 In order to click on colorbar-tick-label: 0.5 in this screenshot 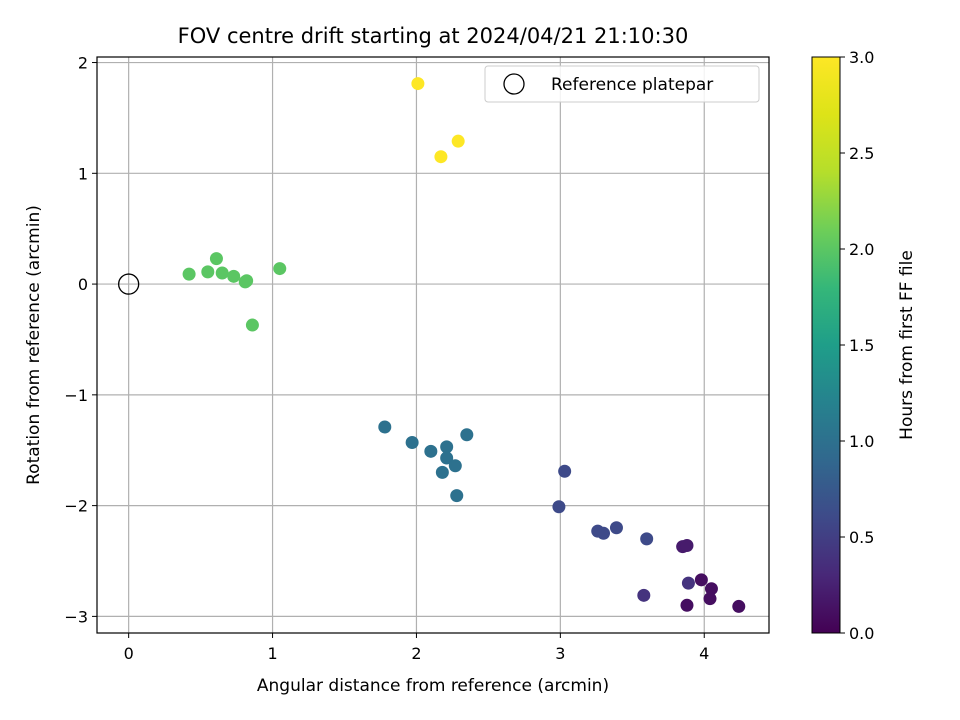, I will do `click(861, 537)`.